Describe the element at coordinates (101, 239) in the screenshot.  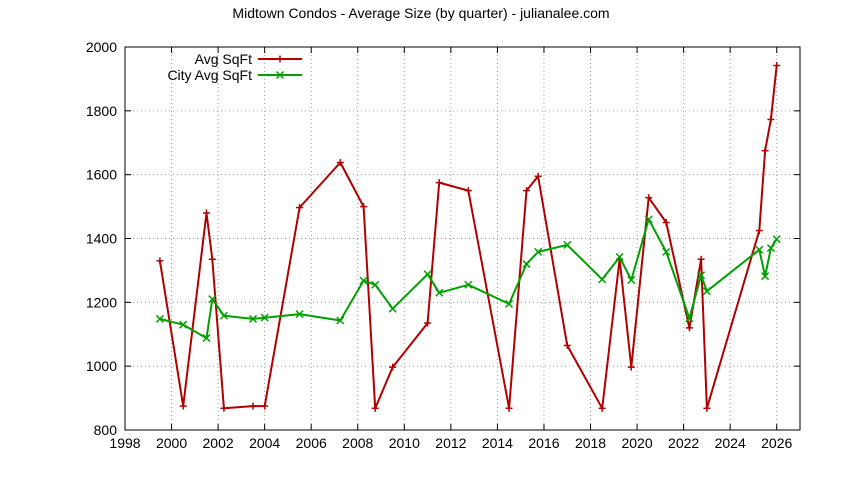
I see `y-tick-label: 1400` at that location.